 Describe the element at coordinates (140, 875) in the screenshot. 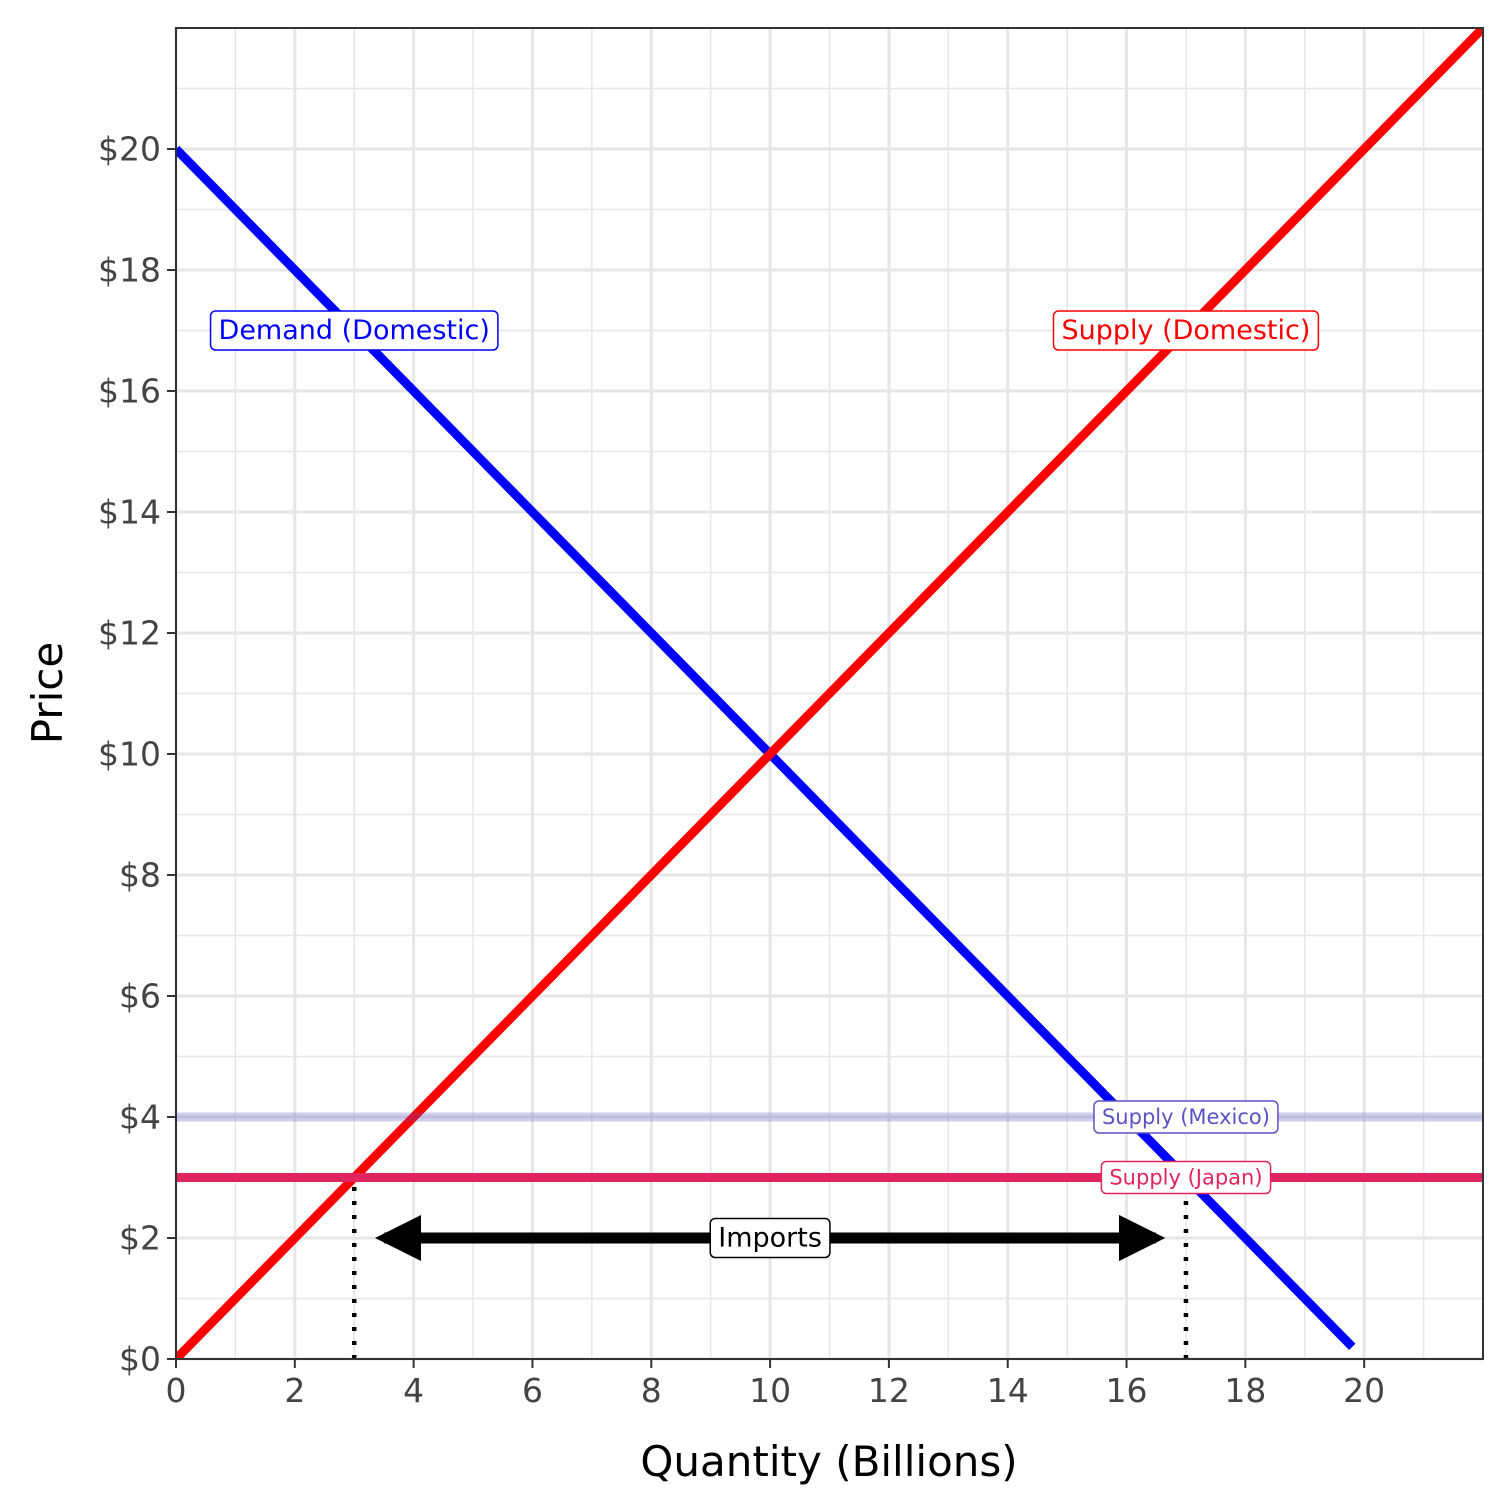

I see `y-tick-label: $8` at that location.